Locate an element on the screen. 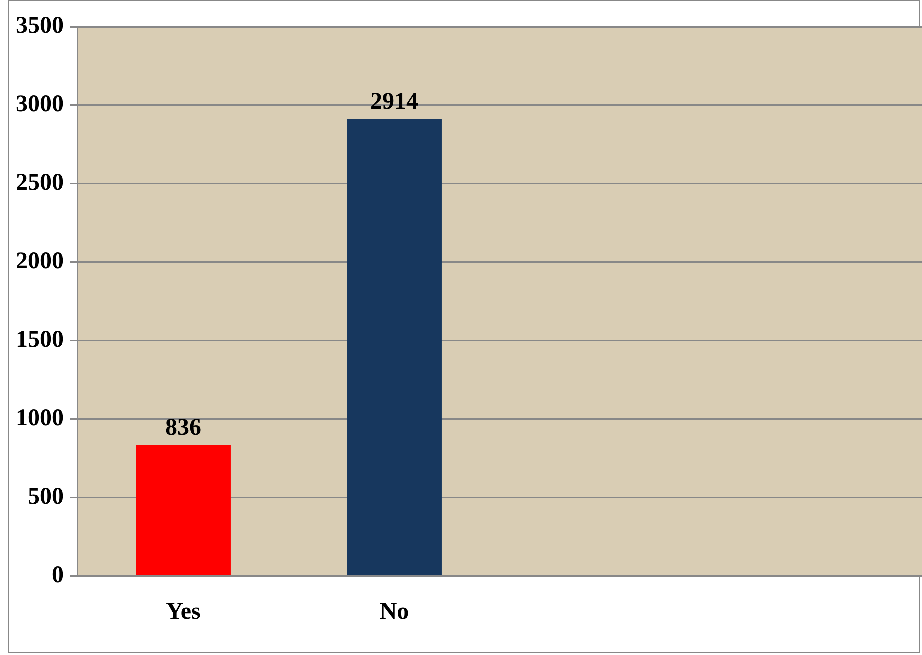 The width and height of the screenshot is (922, 655). y-tick-label: 3500 is located at coordinates (40, 26).